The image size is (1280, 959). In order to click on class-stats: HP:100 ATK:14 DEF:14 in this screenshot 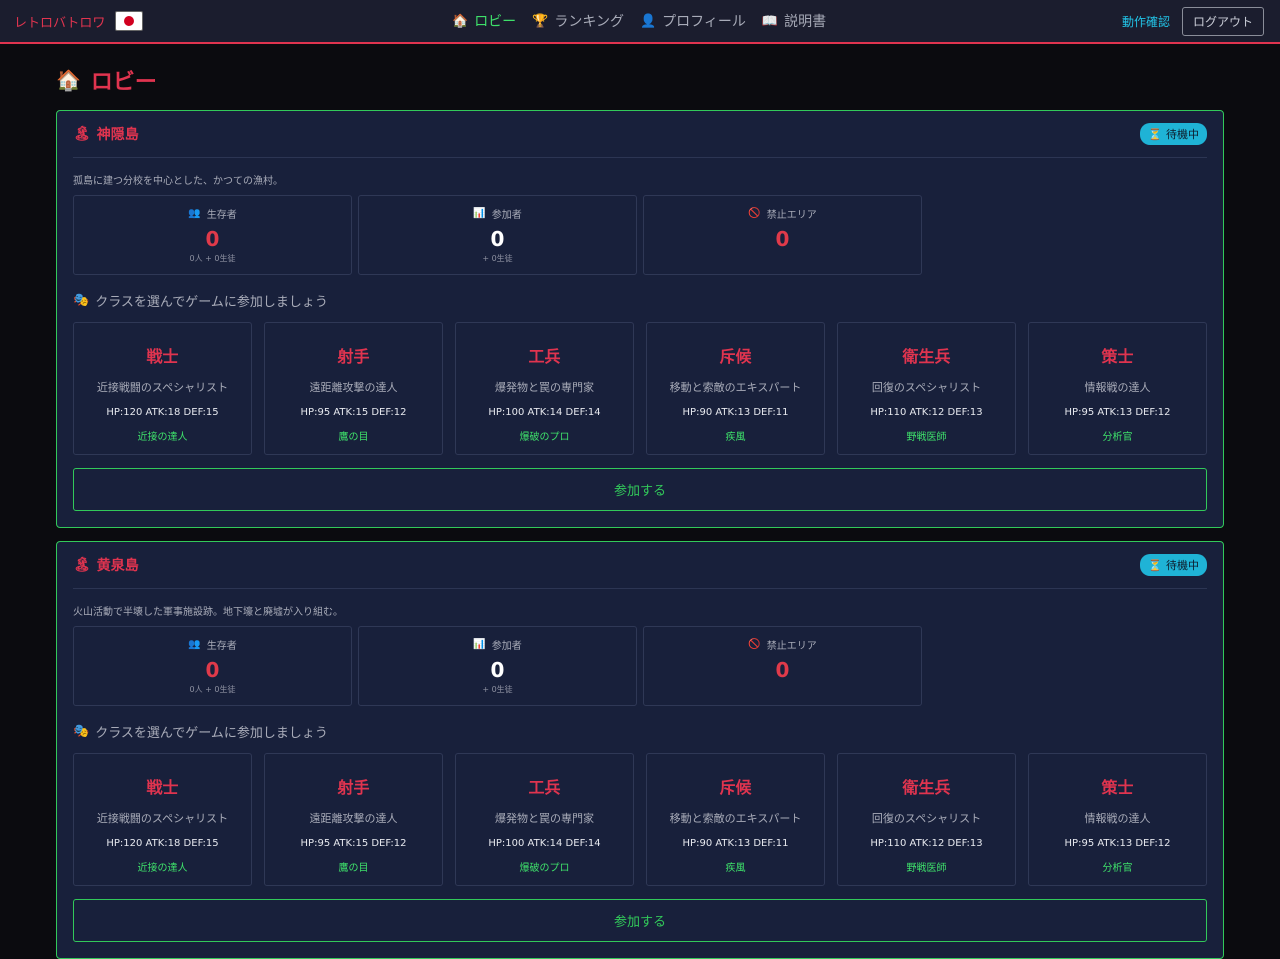, I will do `click(544, 843)`.